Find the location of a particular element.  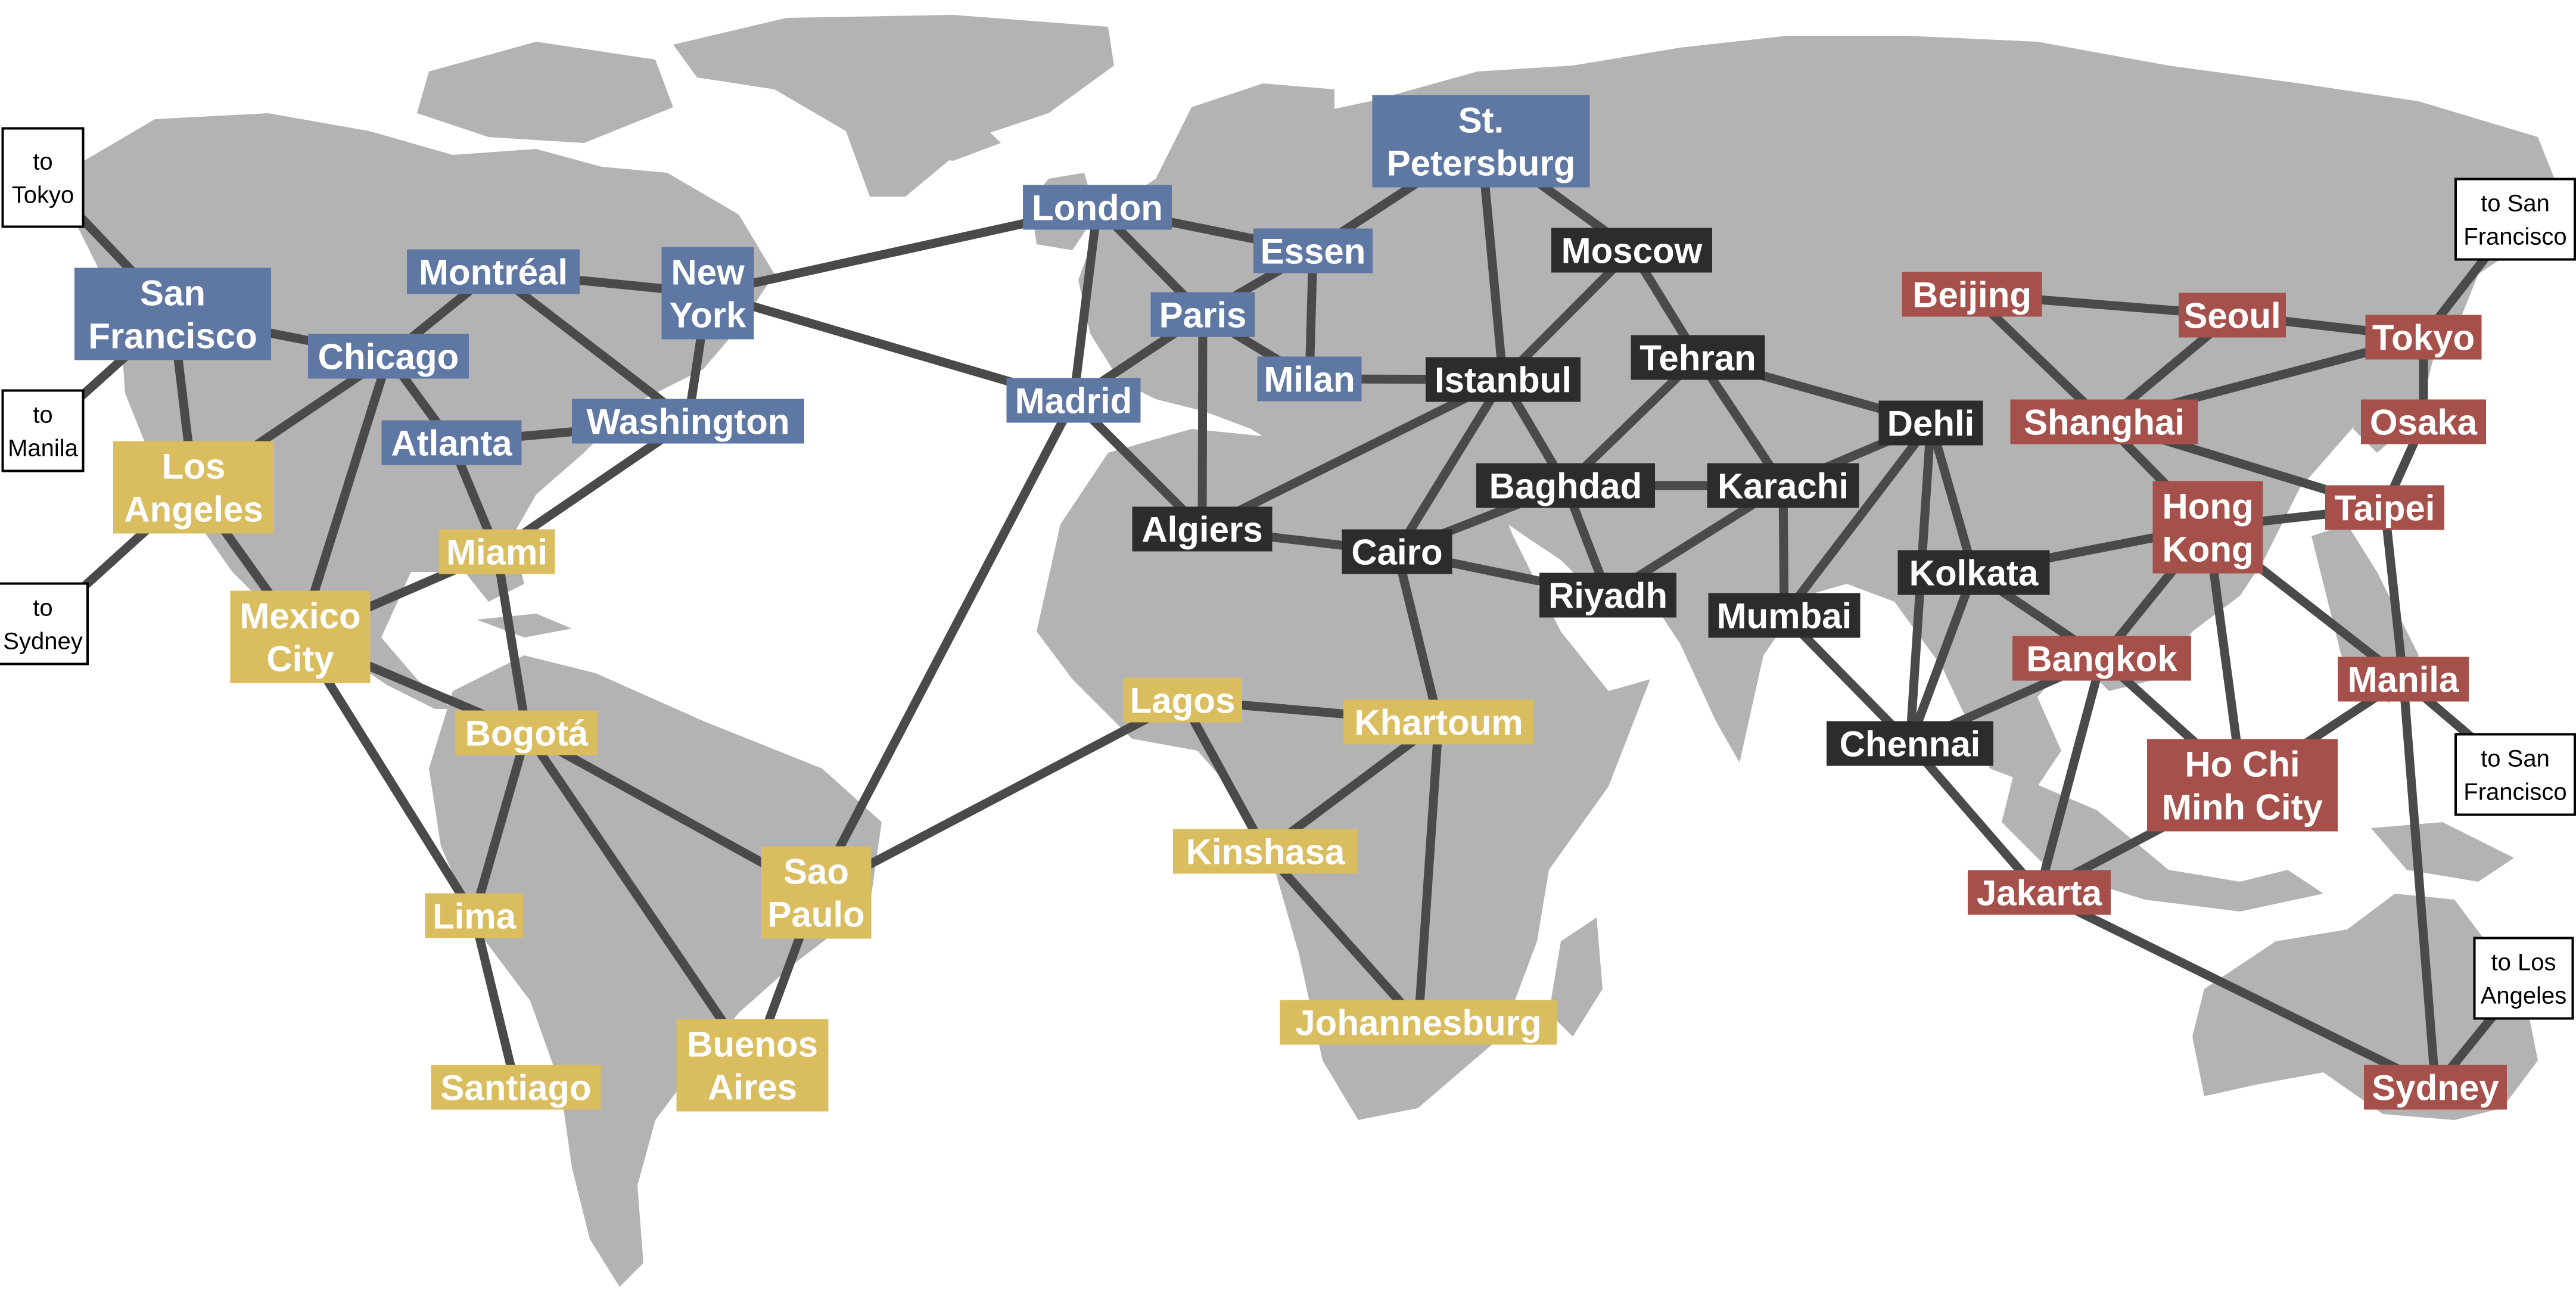

route-bogota-lima is located at coordinates (500, 824).